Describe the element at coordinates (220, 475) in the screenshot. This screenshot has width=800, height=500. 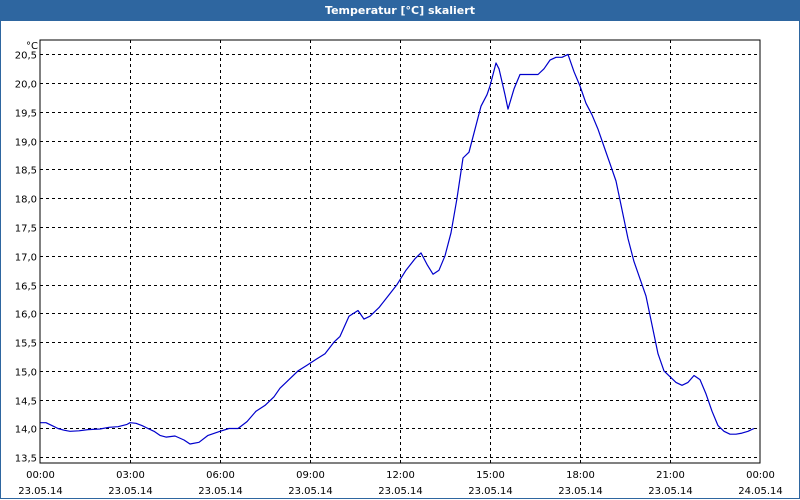
I see `x-tick-time-label: 06:00` at that location.